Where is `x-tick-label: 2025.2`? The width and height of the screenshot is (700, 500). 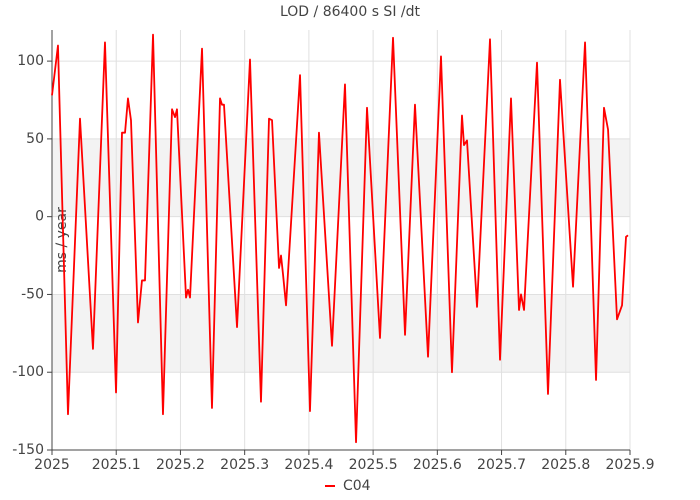 x-tick-label: 2025.2 is located at coordinates (180, 465).